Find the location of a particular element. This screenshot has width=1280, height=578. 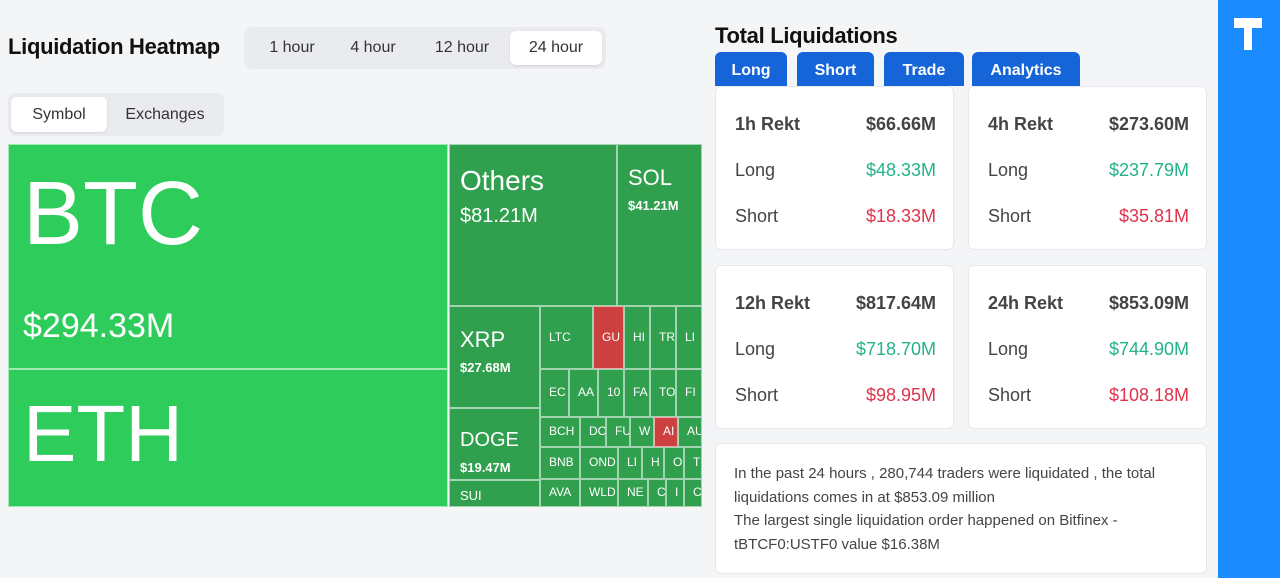

heatmap-tile: EC is located at coordinates (554, 393).